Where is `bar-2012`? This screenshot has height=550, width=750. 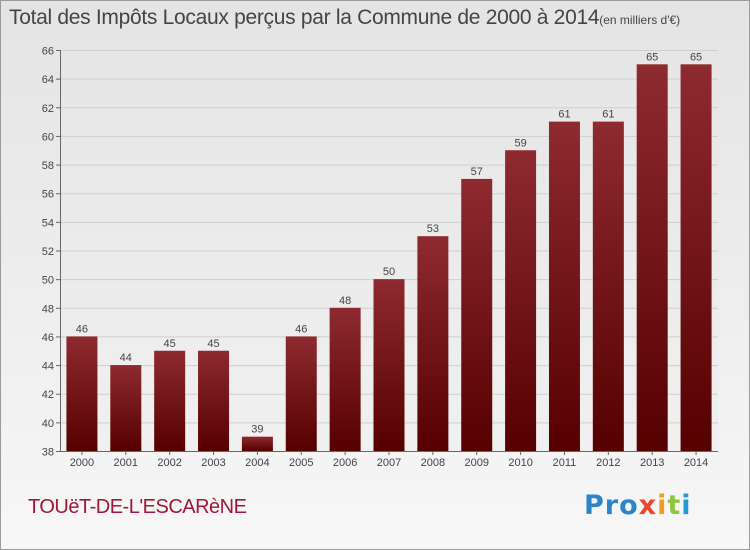 bar-2012 is located at coordinates (608, 286).